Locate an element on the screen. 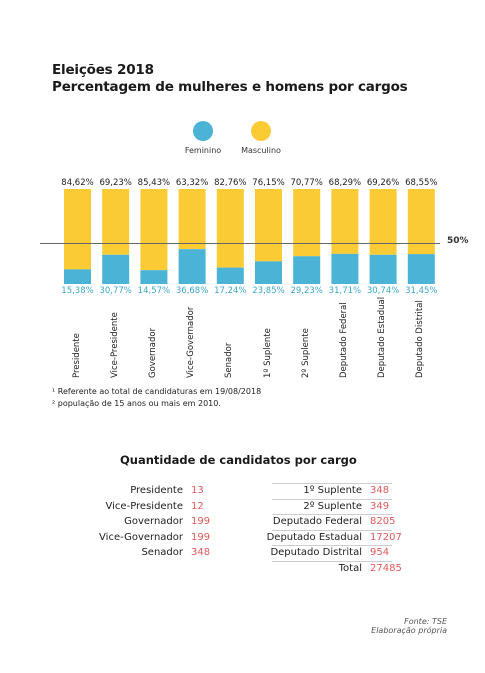 This screenshot has height=673, width=485. category-label-9: Deputado Distrital is located at coordinates (420, 339).